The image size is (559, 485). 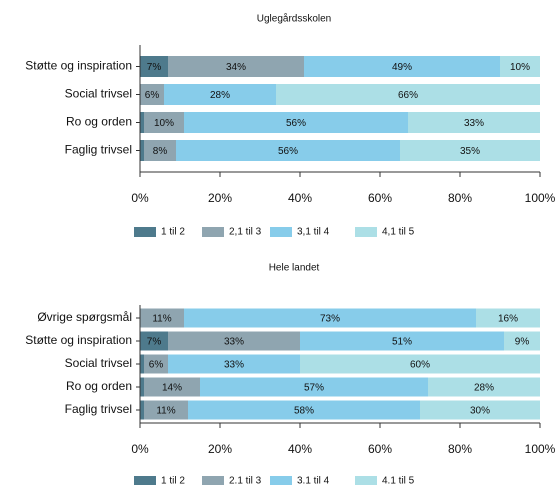 I want to click on data-label: 66%, so click(x=408, y=95).